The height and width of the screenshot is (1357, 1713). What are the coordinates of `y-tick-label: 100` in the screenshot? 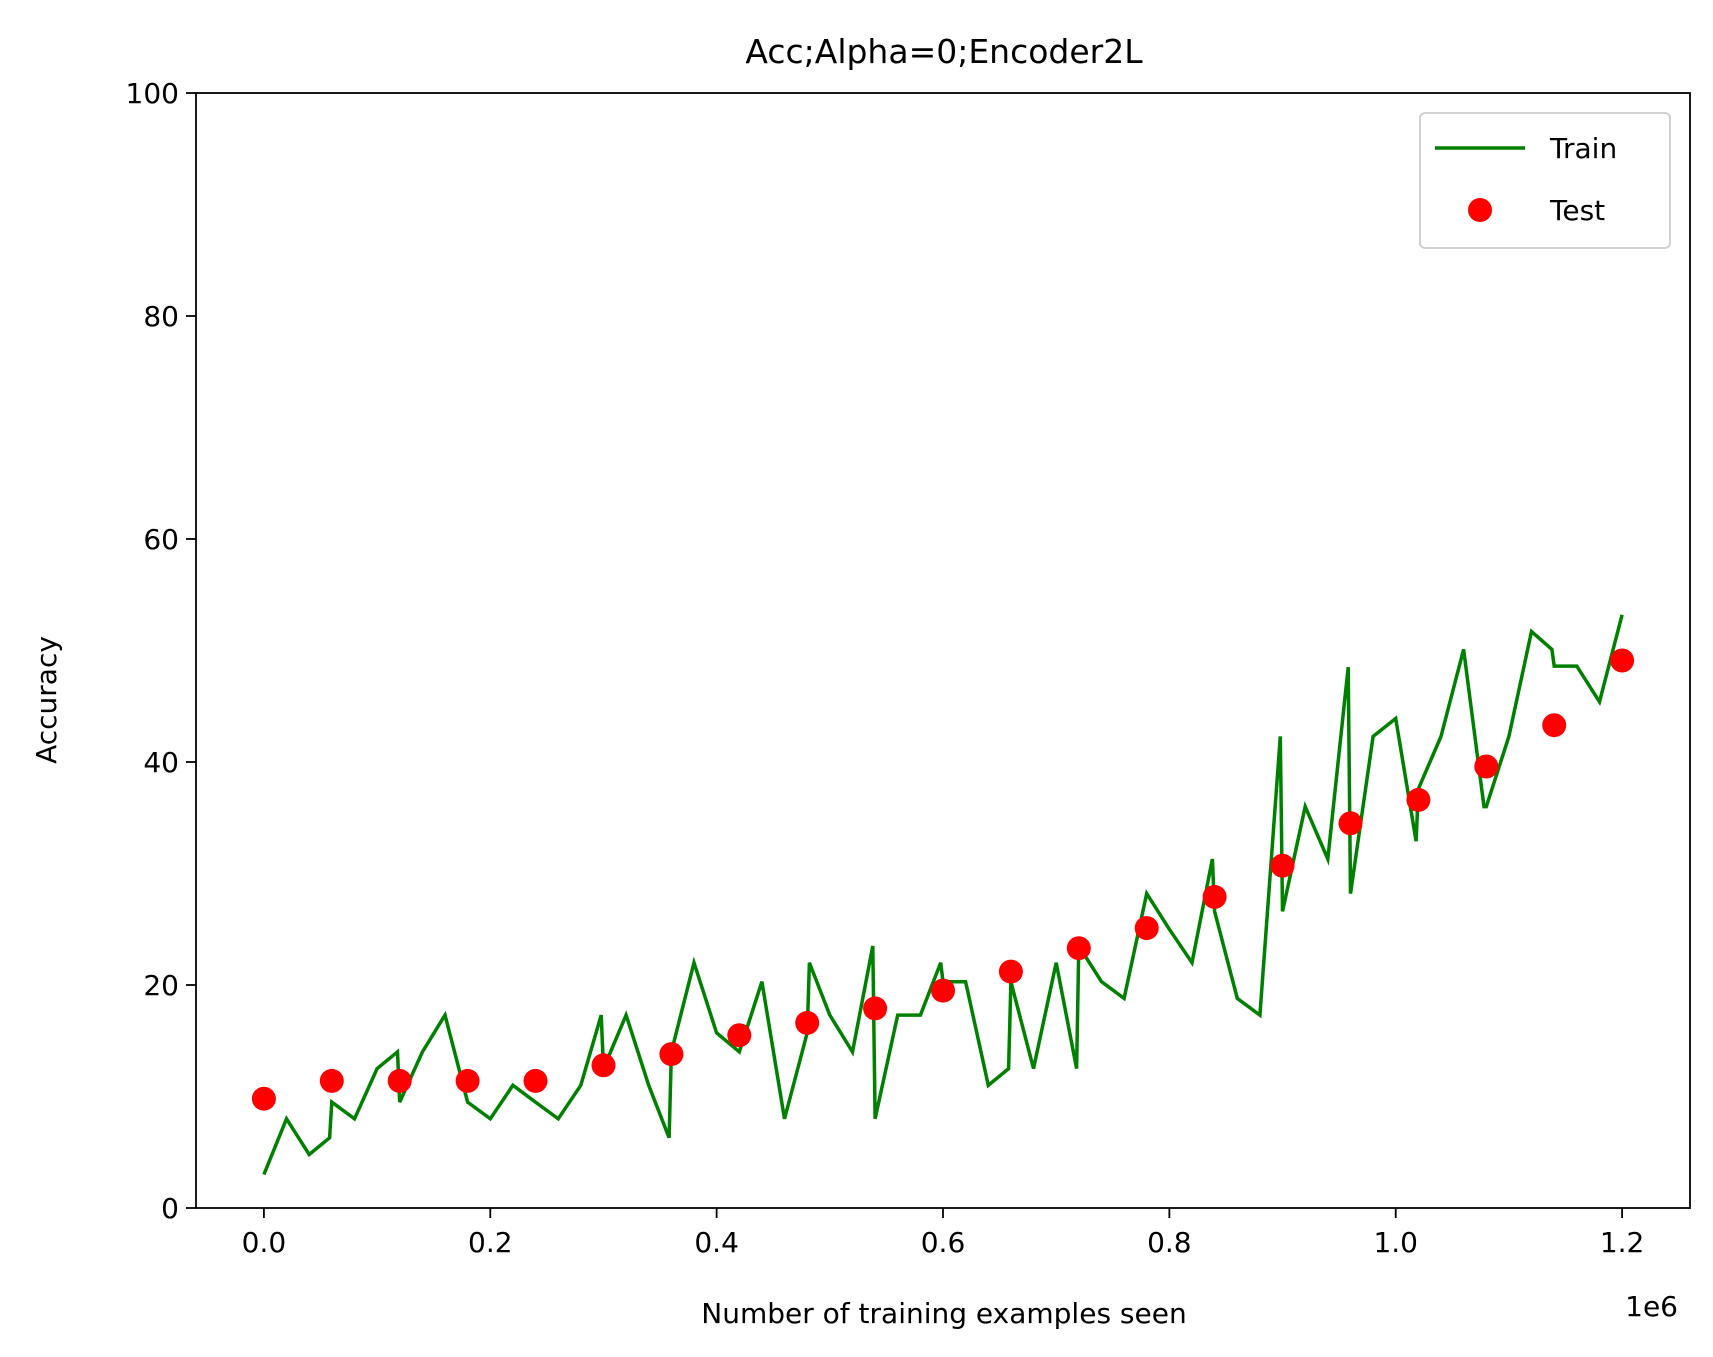 It's located at (152, 93).